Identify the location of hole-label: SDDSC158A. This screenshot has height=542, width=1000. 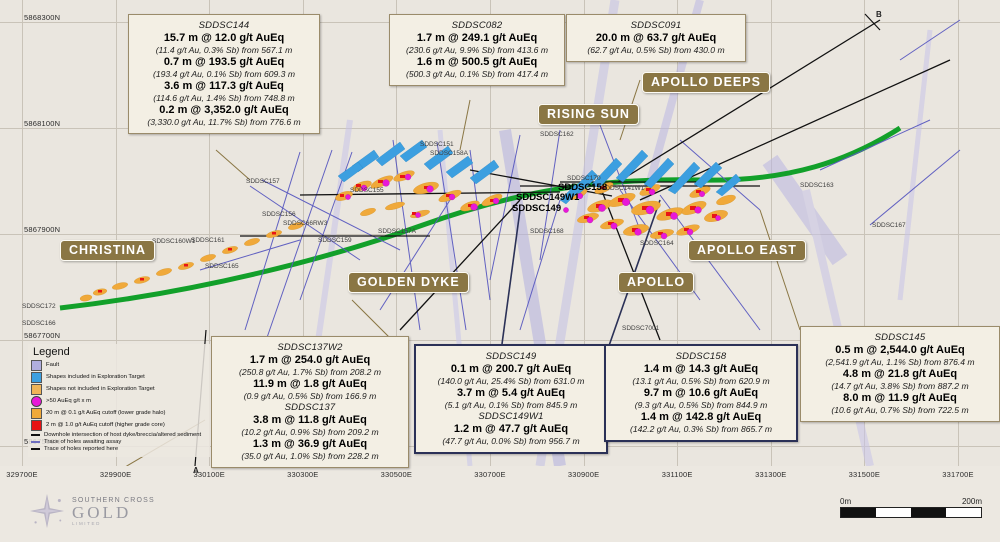
(449, 153).